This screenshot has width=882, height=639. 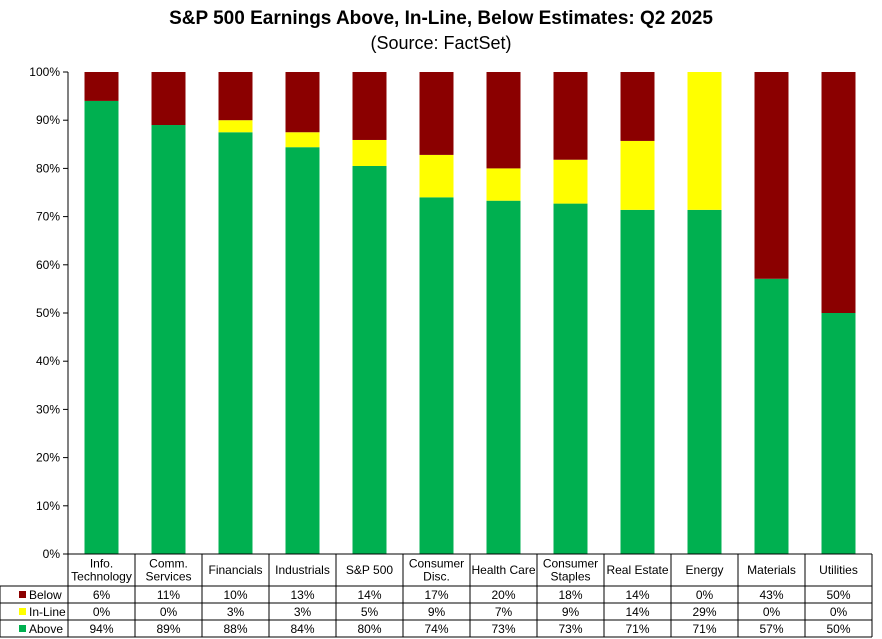 What do you see at coordinates (22, 611) in the screenshot?
I see `legend-swatch-in-line` at bounding box center [22, 611].